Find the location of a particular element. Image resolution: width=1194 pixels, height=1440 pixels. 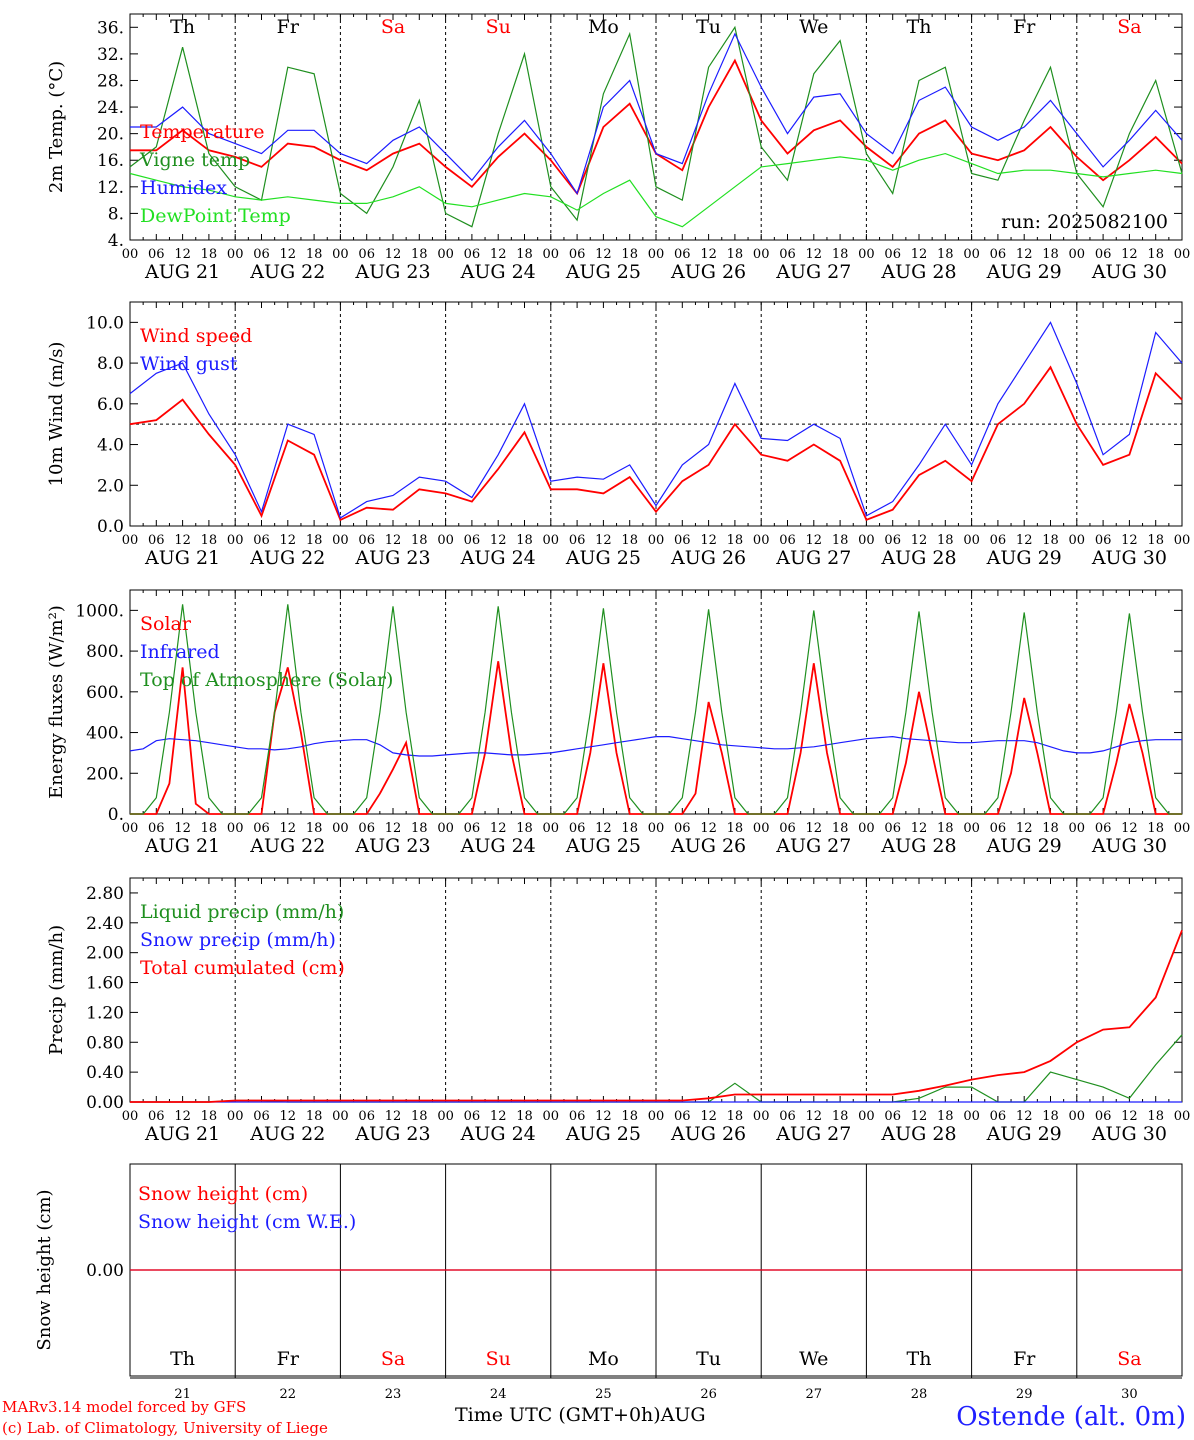

y-tick-label: 20. is located at coordinates (110, 135).